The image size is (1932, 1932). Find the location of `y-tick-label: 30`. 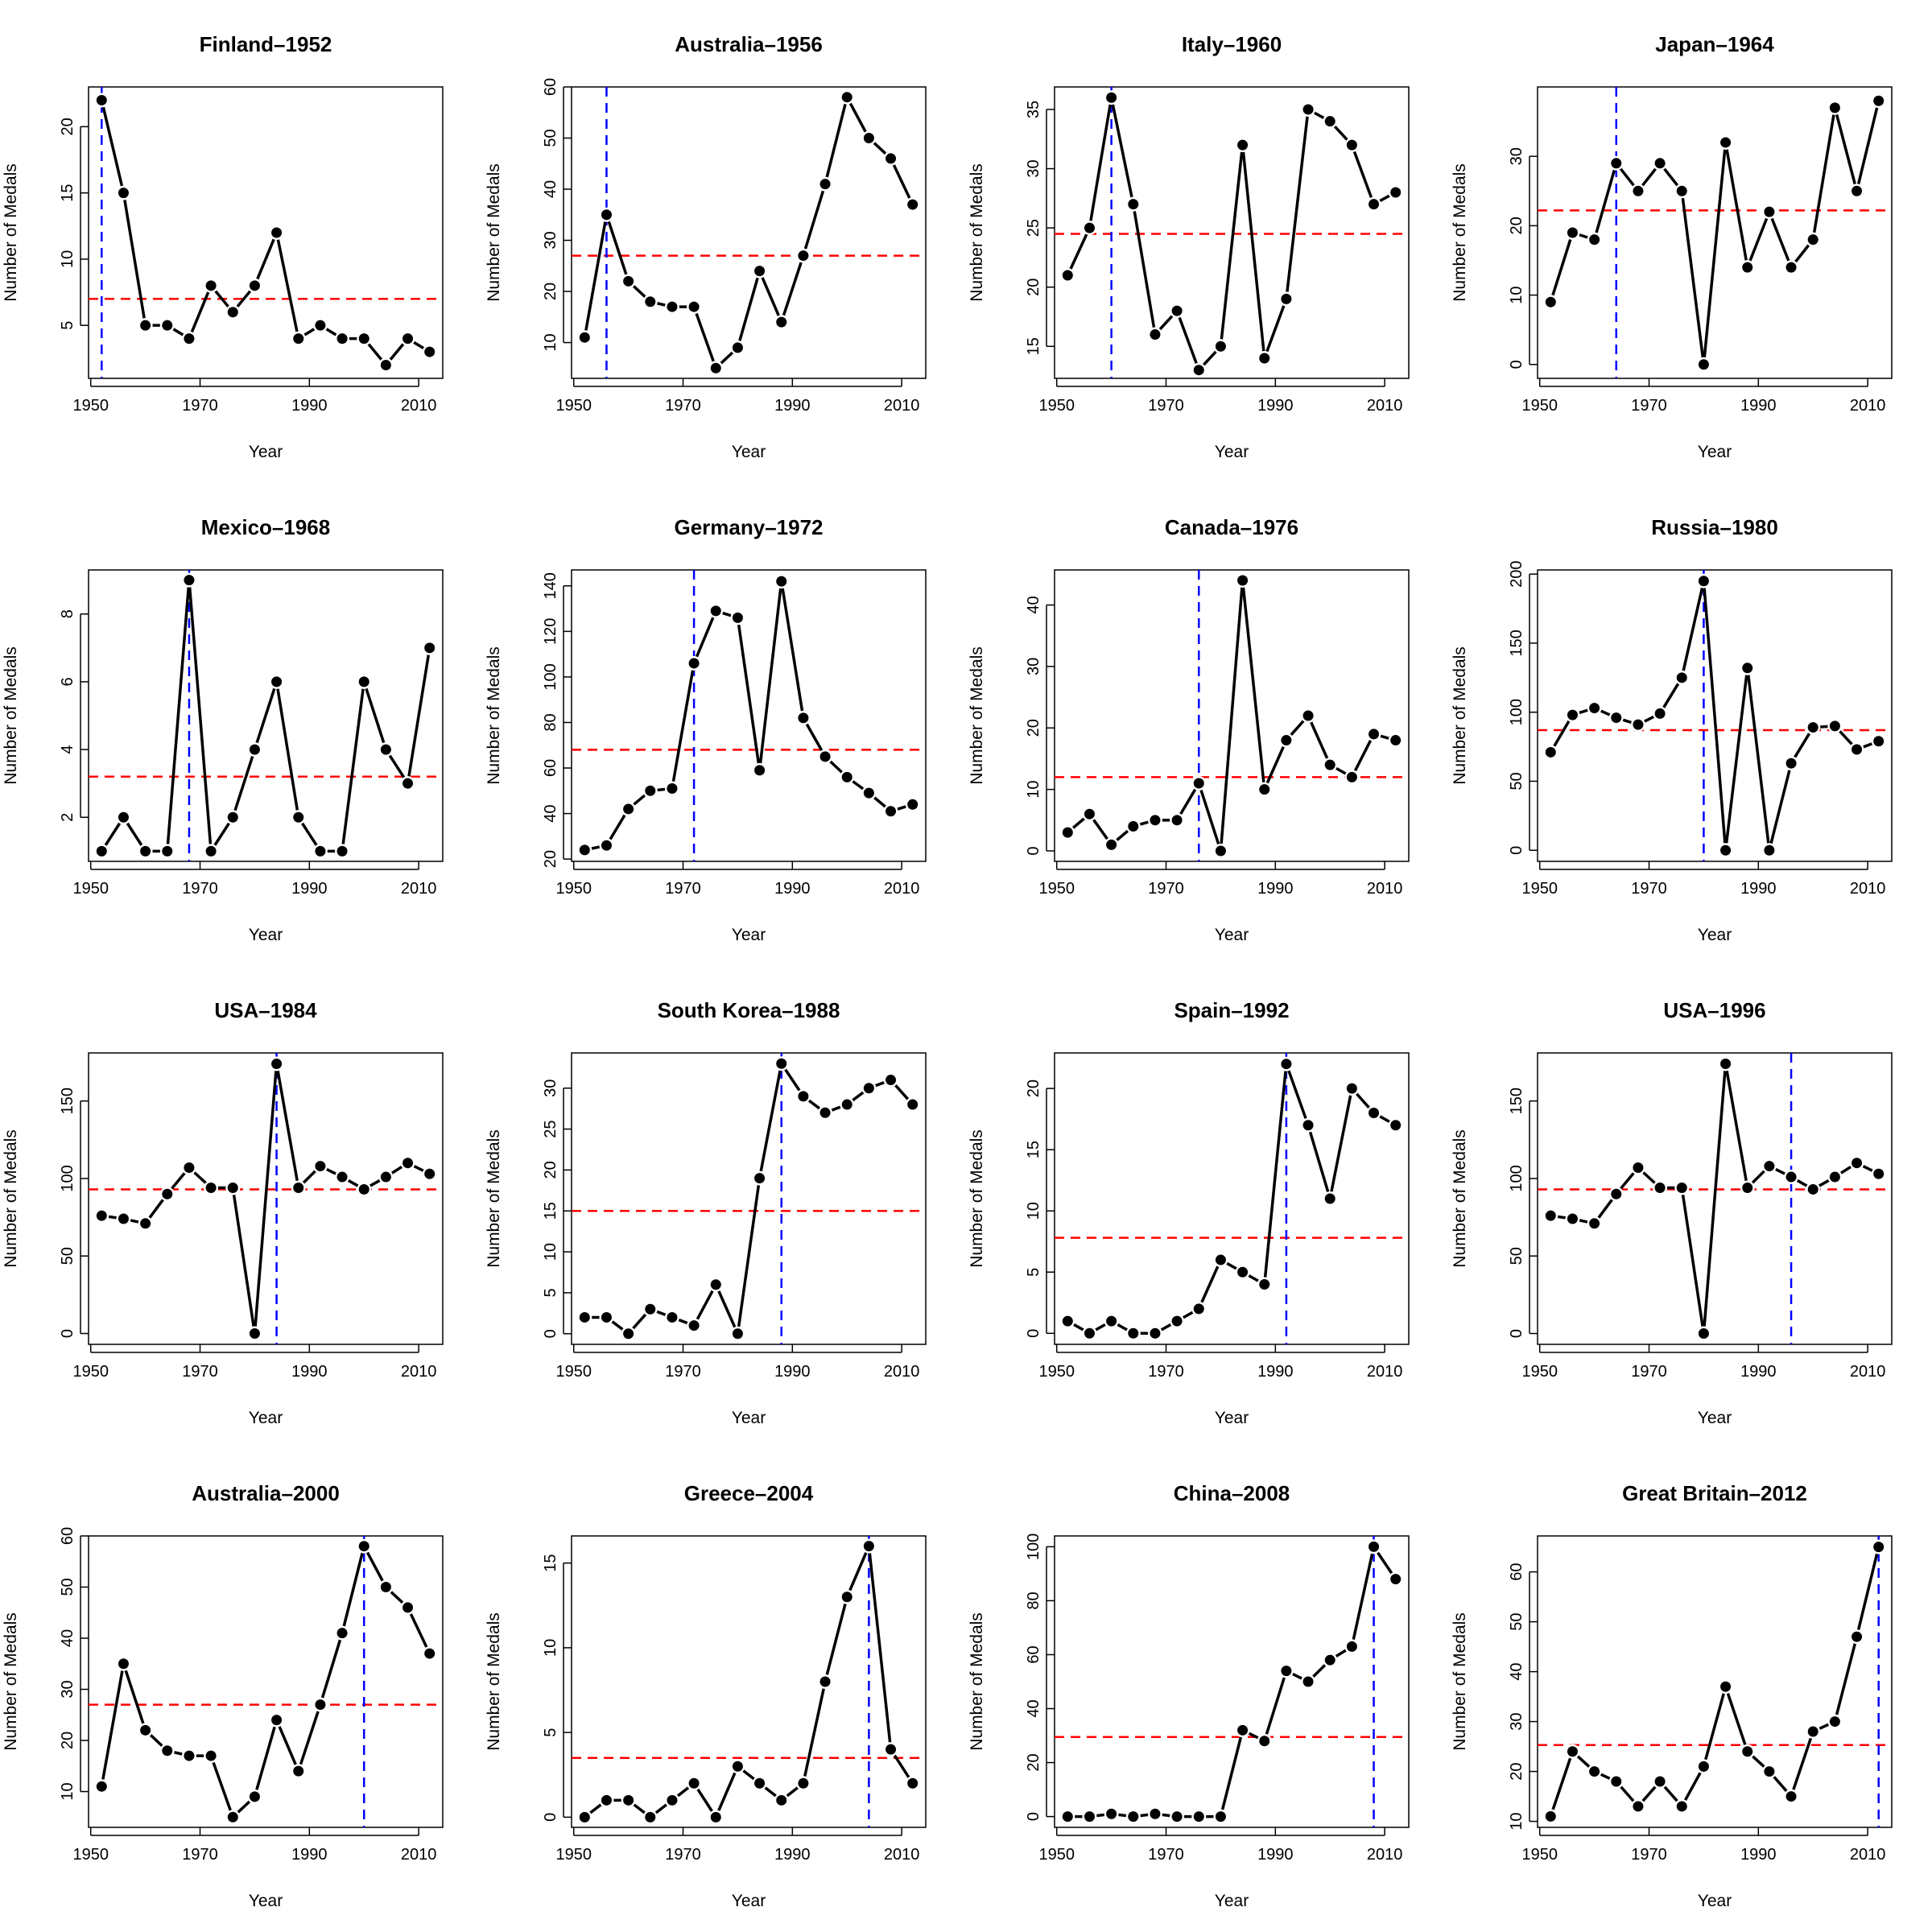

y-tick-label: 30 is located at coordinates (1033, 168).